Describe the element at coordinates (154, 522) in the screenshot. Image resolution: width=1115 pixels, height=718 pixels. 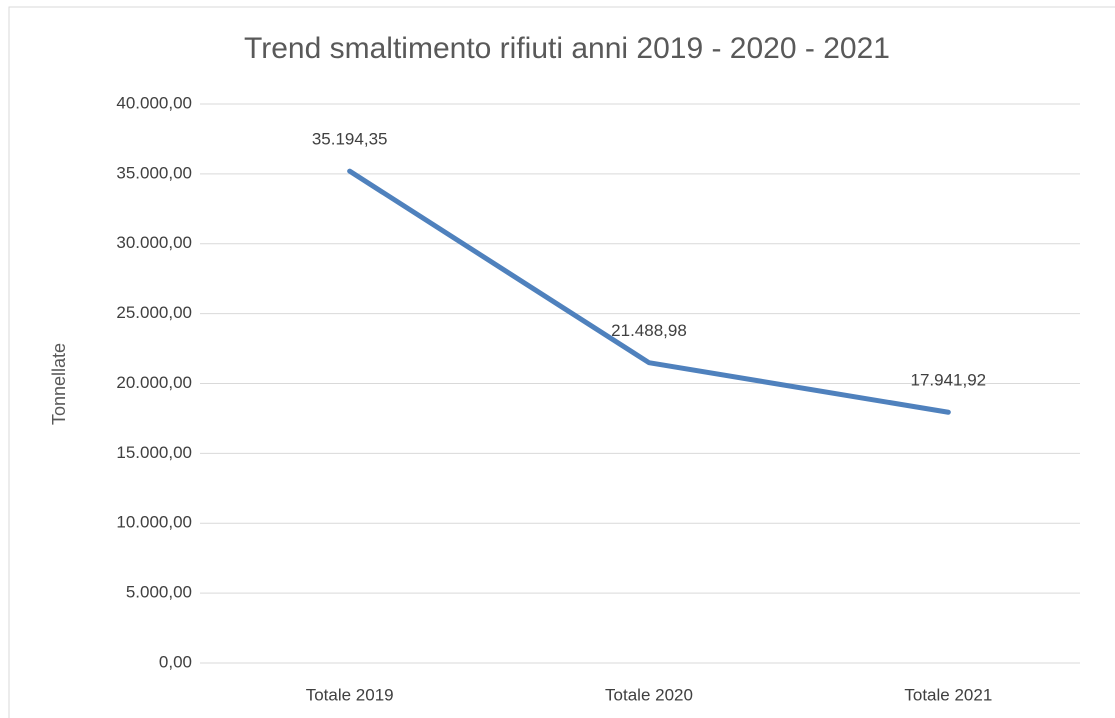
I see `y-tick-label: 10.000,00` at that location.